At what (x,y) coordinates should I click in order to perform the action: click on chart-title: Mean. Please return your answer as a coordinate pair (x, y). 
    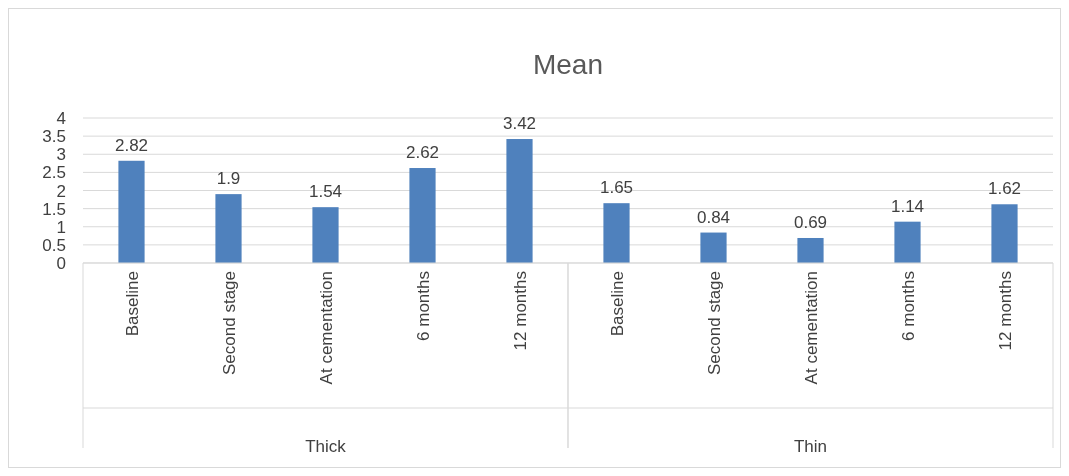
    Looking at the image, I should click on (568, 64).